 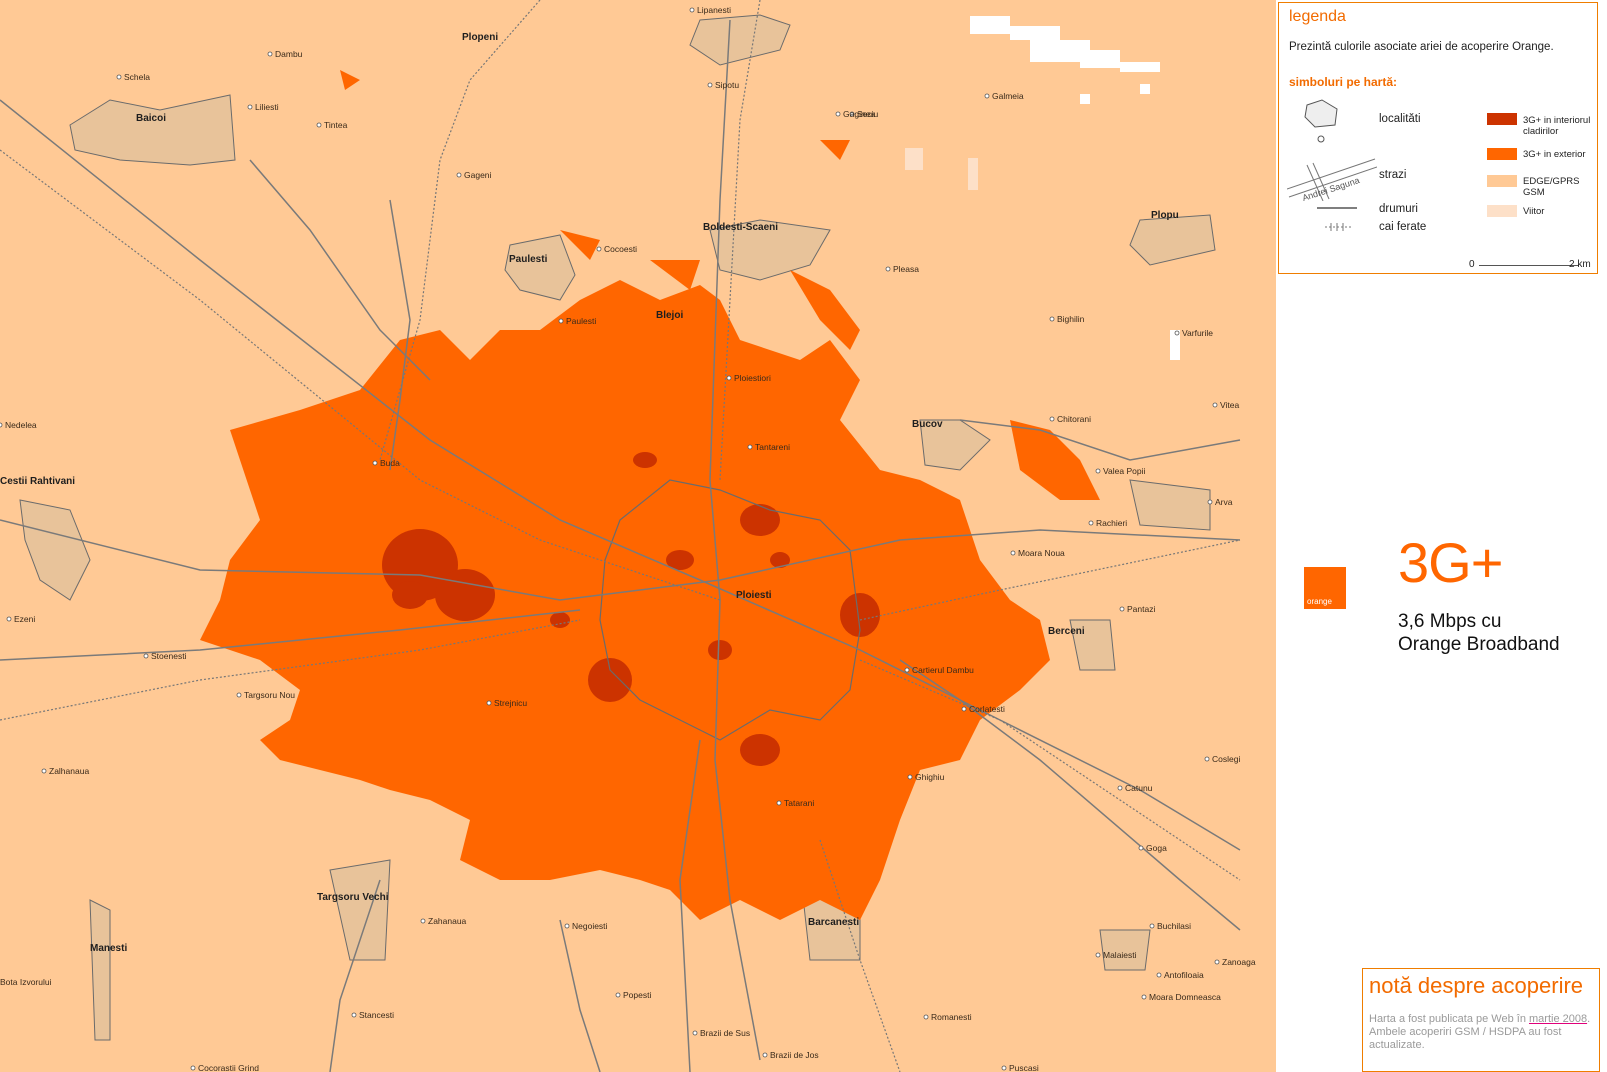 What do you see at coordinates (1479, 644) in the screenshot?
I see `product-line-2: Orange Broadband` at bounding box center [1479, 644].